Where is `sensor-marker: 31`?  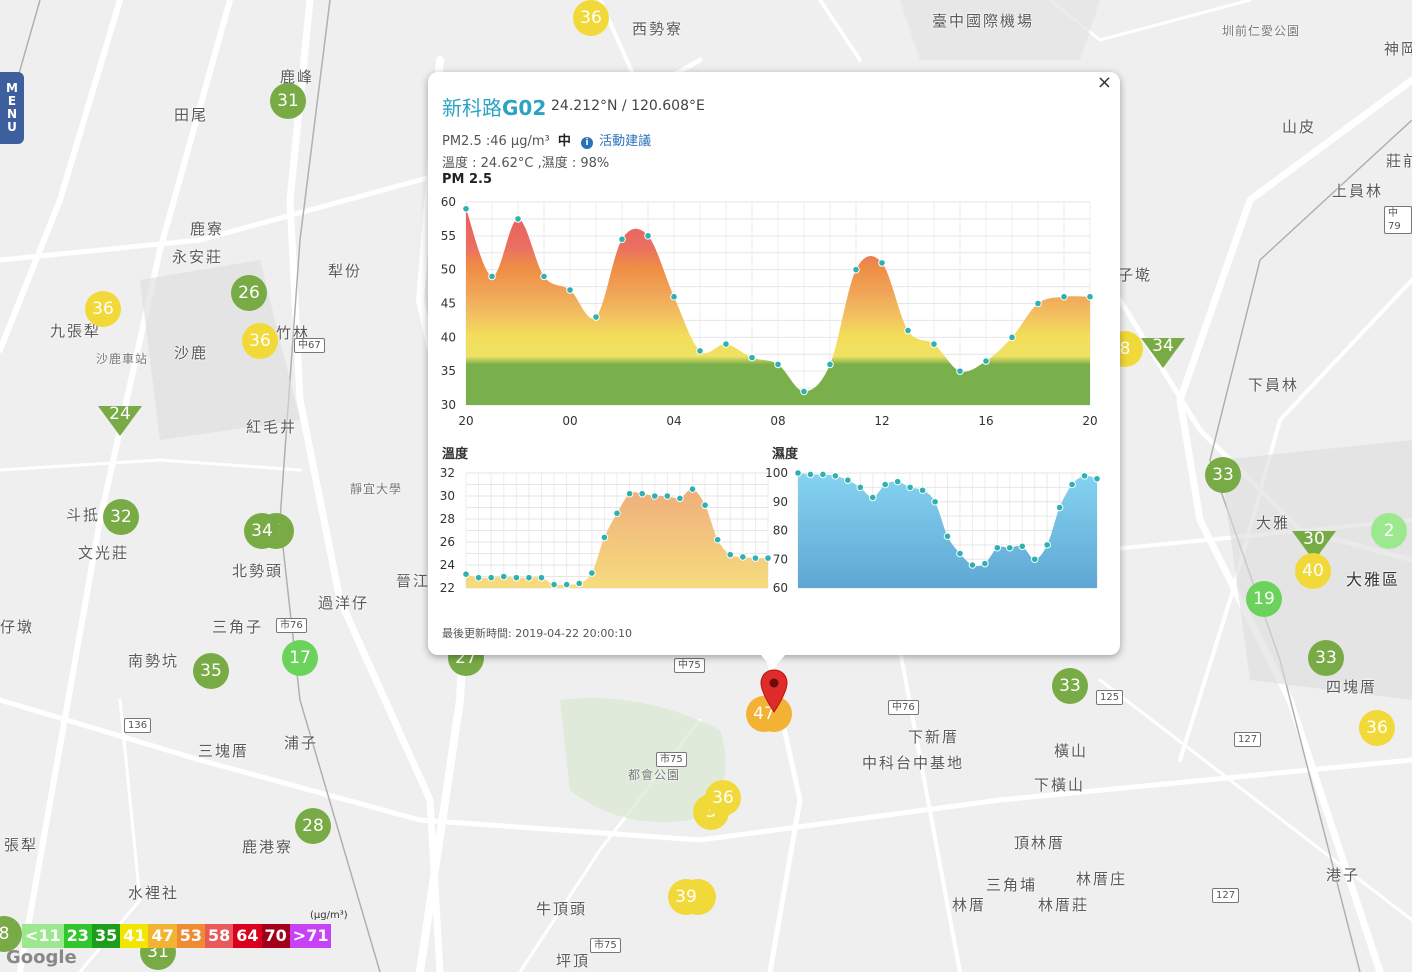 sensor-marker: 31 is located at coordinates (288, 101).